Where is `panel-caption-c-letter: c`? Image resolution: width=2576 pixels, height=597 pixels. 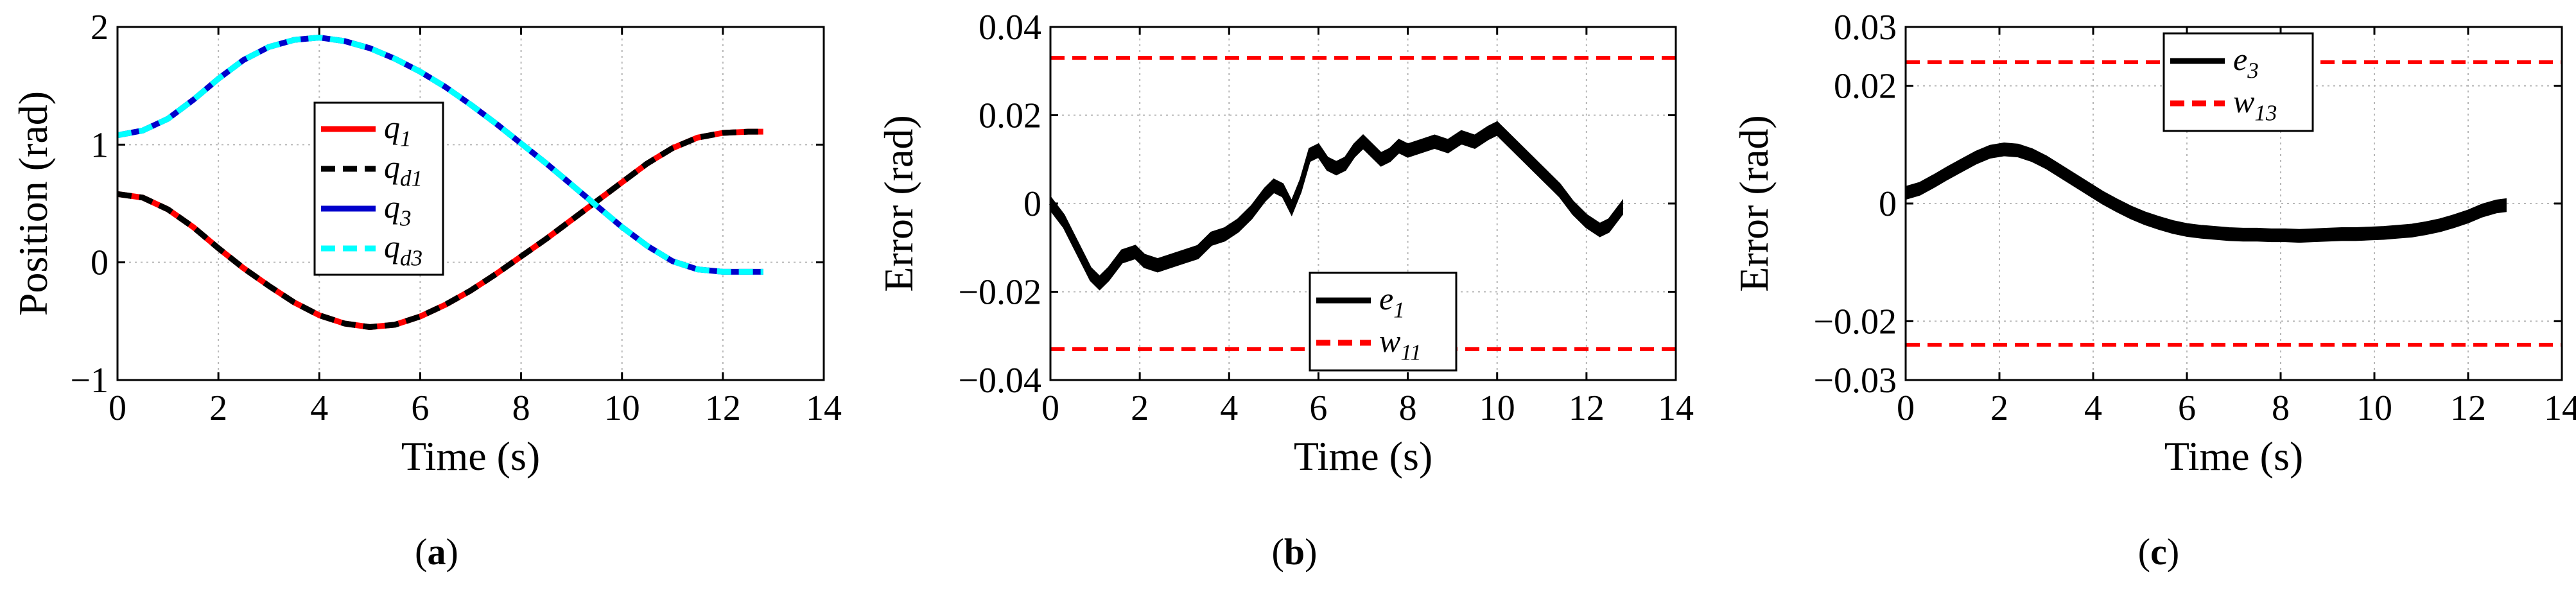
panel-caption-c-letter: c is located at coordinates (2158, 552).